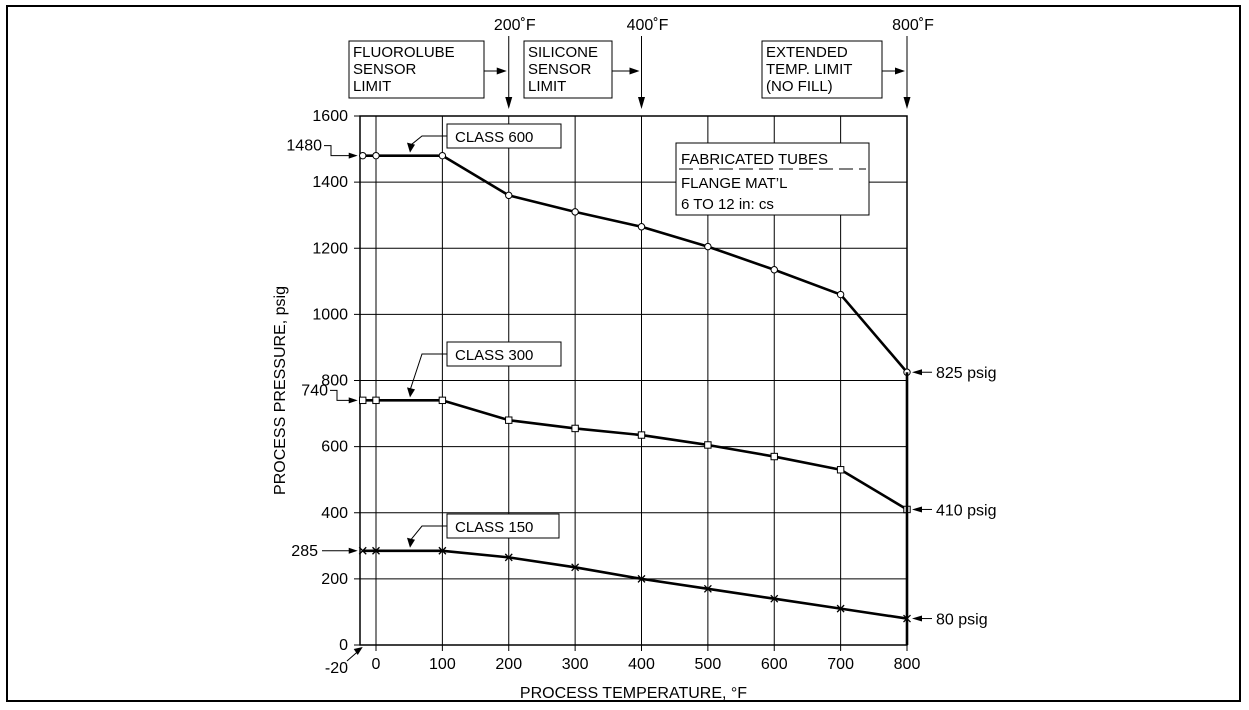 This screenshot has width=1249, height=710. Describe the element at coordinates (840, 664) in the screenshot. I see `x-tick-label: 700` at that location.